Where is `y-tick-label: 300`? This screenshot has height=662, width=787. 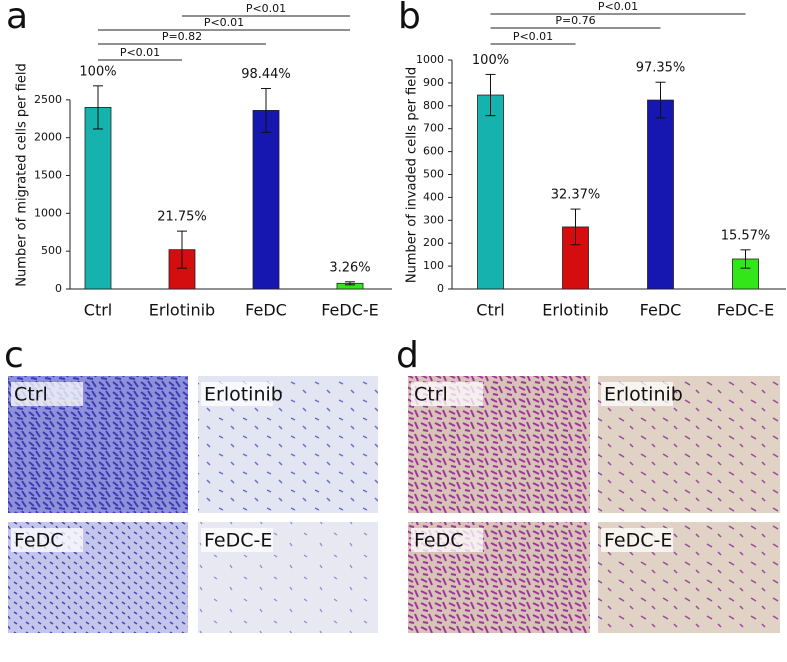 y-tick-label: 300 is located at coordinates (433, 219).